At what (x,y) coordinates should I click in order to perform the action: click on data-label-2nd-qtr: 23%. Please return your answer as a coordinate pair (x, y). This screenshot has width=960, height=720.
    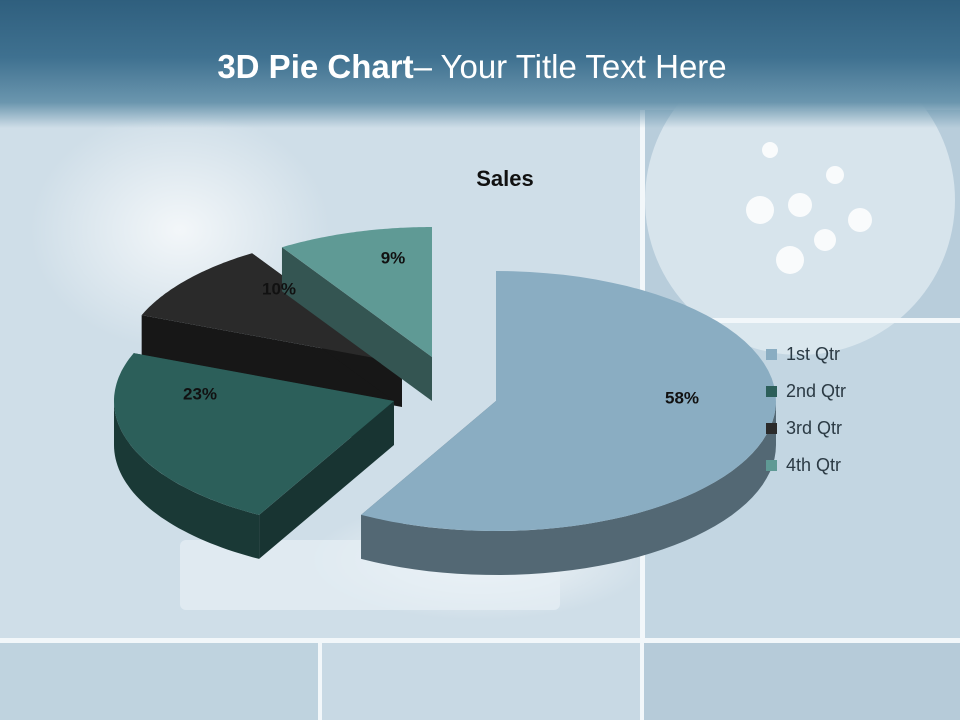
    Looking at the image, I should click on (200, 393).